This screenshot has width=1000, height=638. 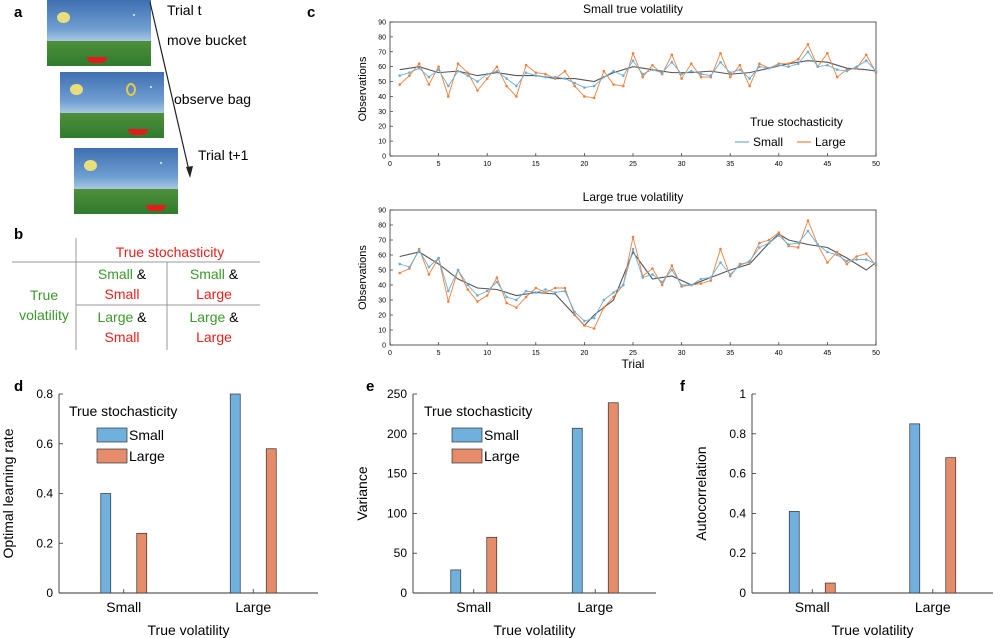 What do you see at coordinates (382, 112) in the screenshot?
I see `y-tick-label: 30` at bounding box center [382, 112].